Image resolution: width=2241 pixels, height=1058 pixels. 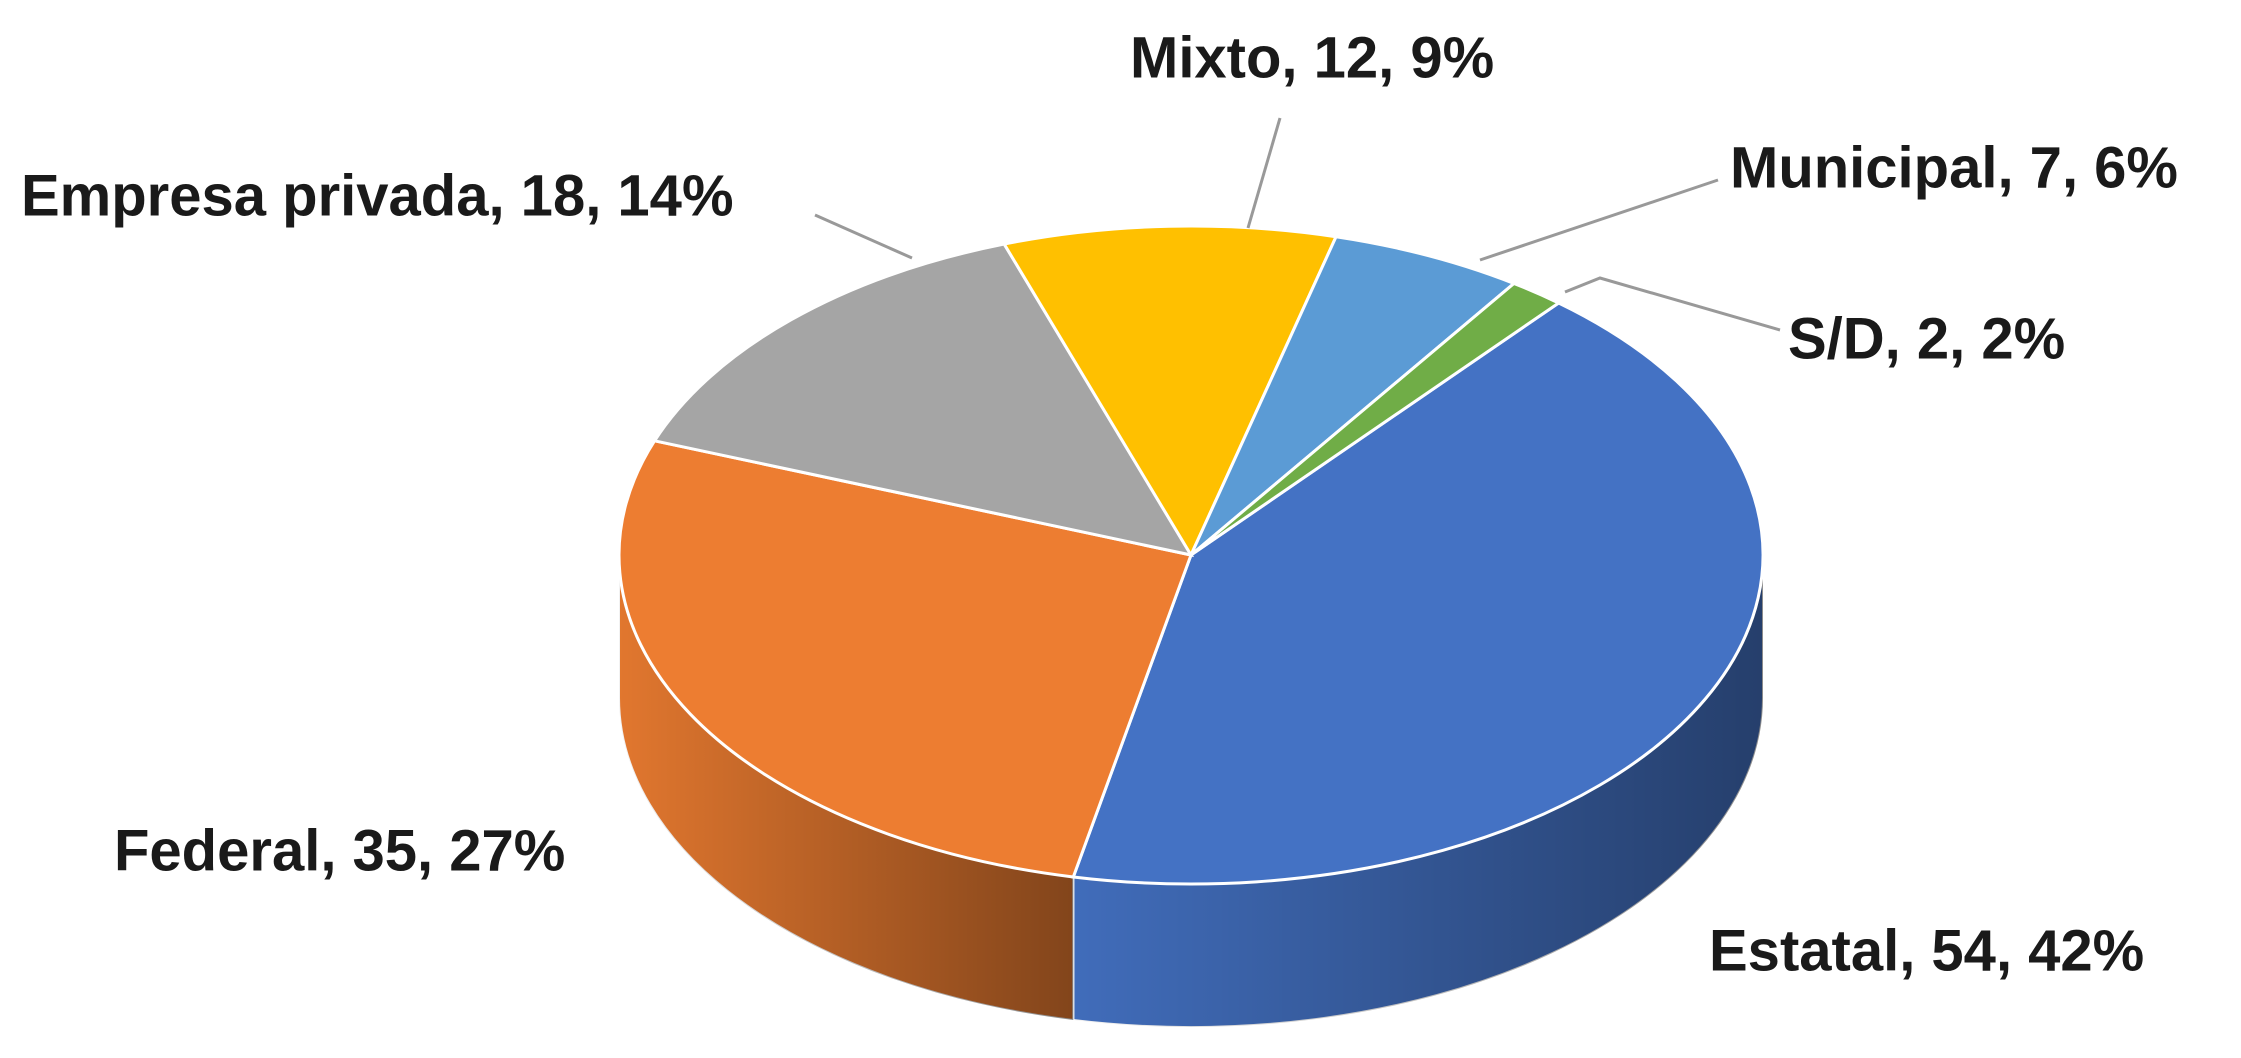 I want to click on data-label: S/D, 2, 2%, so click(x=1926, y=338).